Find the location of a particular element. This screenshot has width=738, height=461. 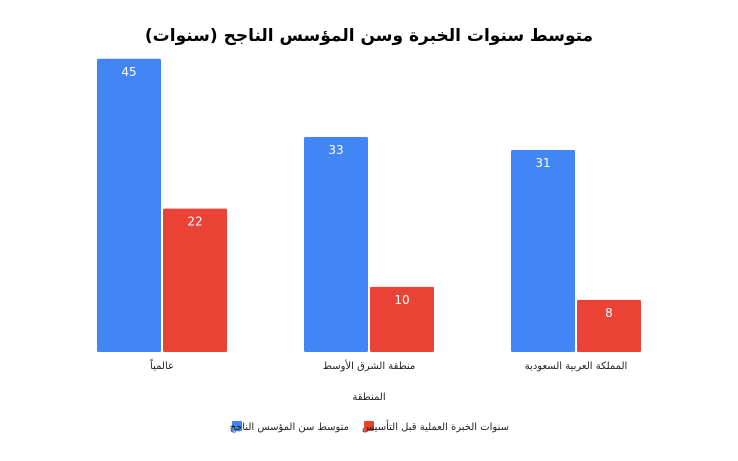

x-tick-label: منطقة الشرق الأوسط is located at coordinates (369, 365).